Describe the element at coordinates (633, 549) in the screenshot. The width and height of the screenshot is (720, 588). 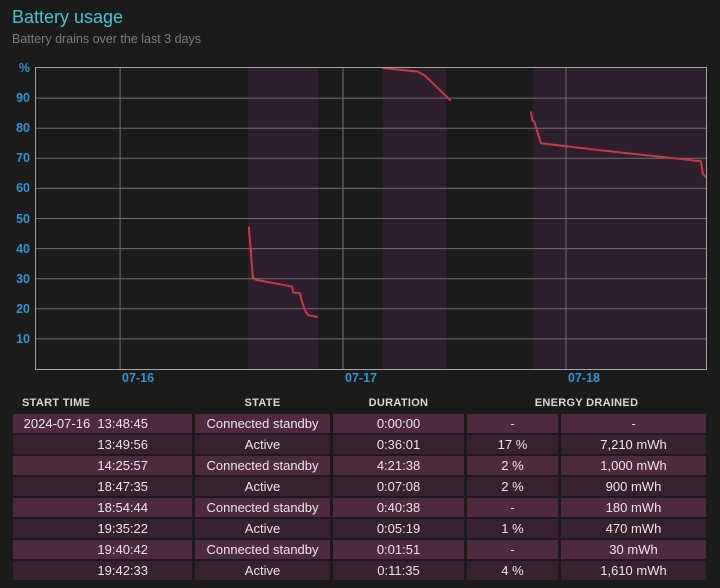
I see `cell-energy: 30 mWh` at that location.